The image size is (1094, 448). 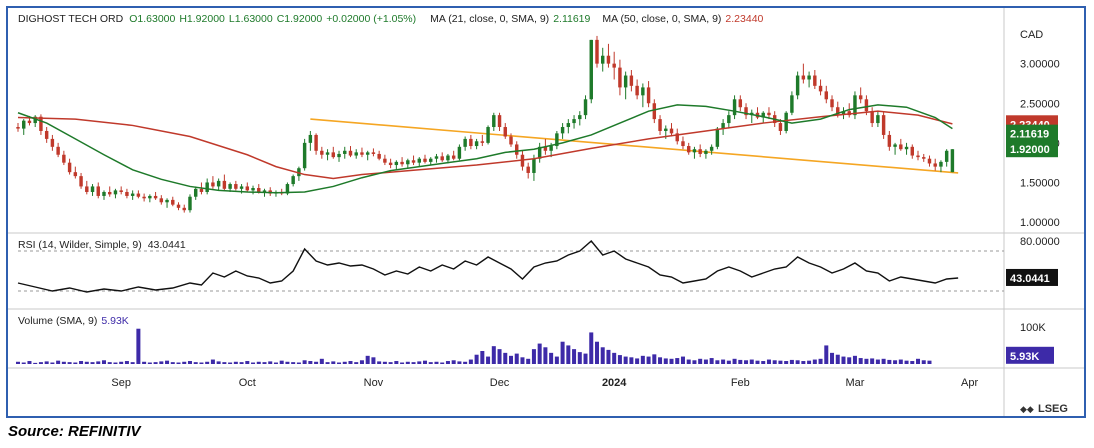 I want to click on x-tick-label: Oct, so click(x=247, y=383).